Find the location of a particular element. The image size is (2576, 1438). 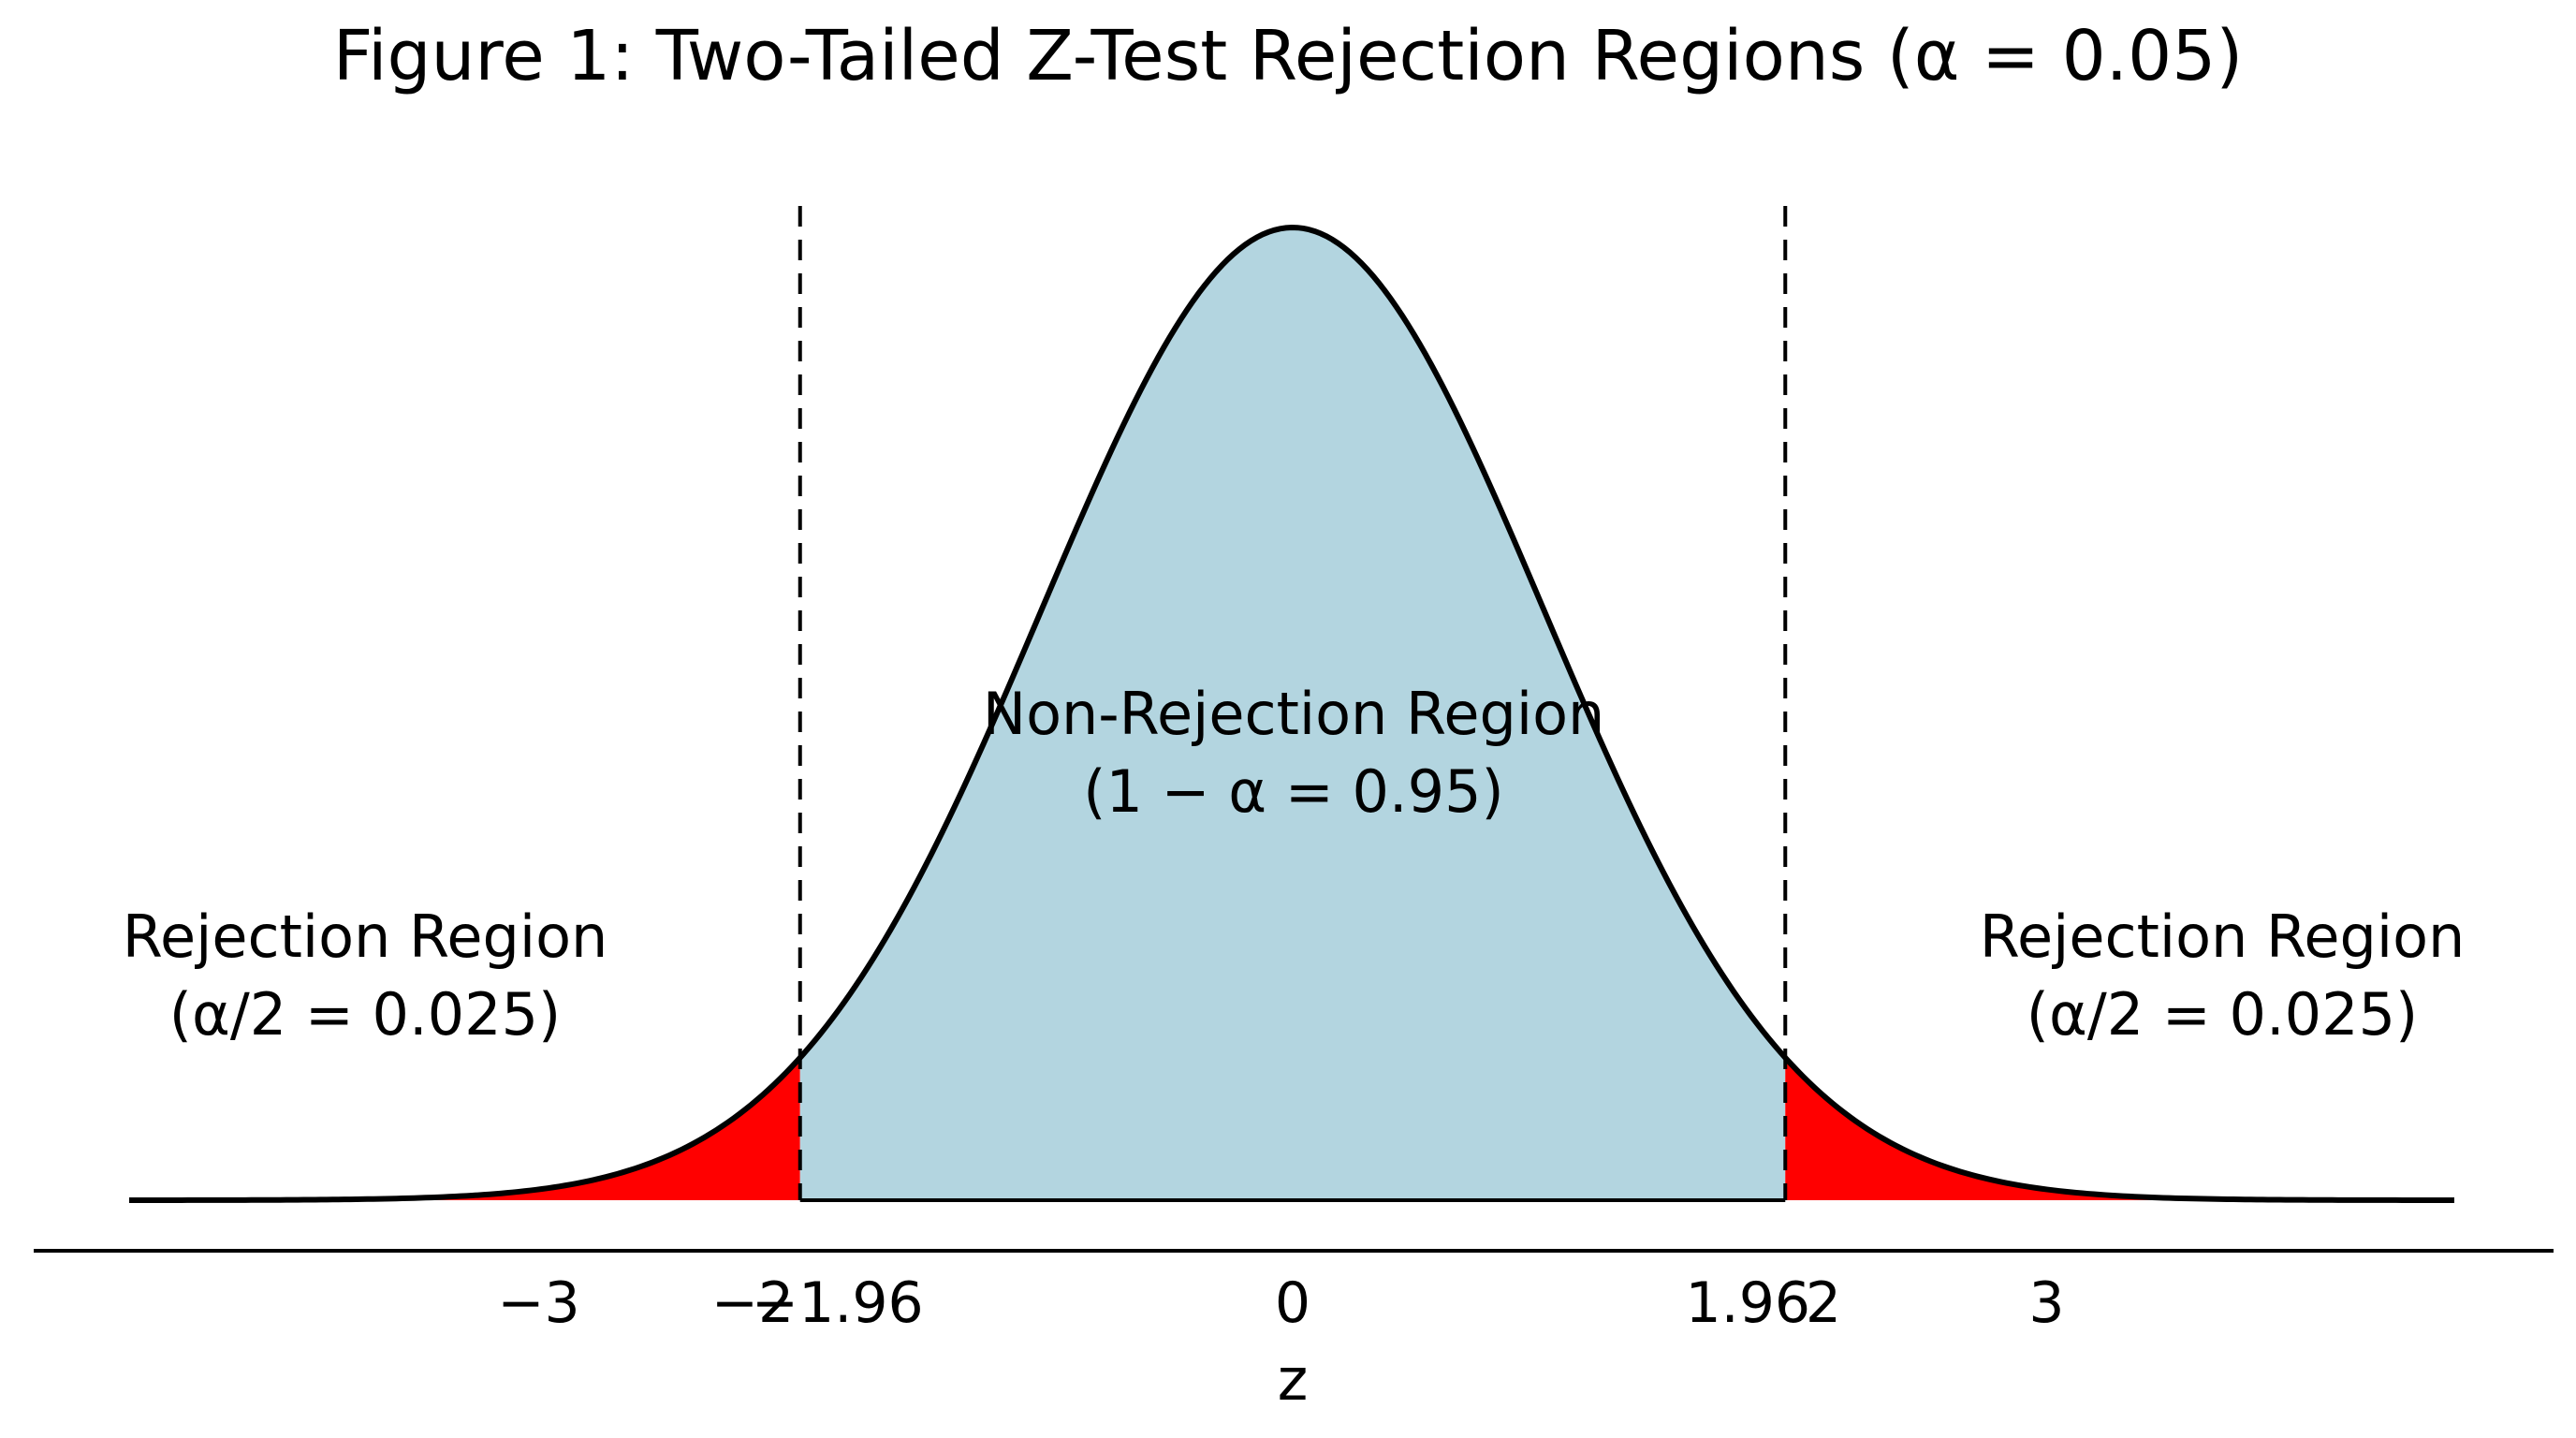

left-region-label-line2: (α/2 = 0.025) is located at coordinates (365, 1014).